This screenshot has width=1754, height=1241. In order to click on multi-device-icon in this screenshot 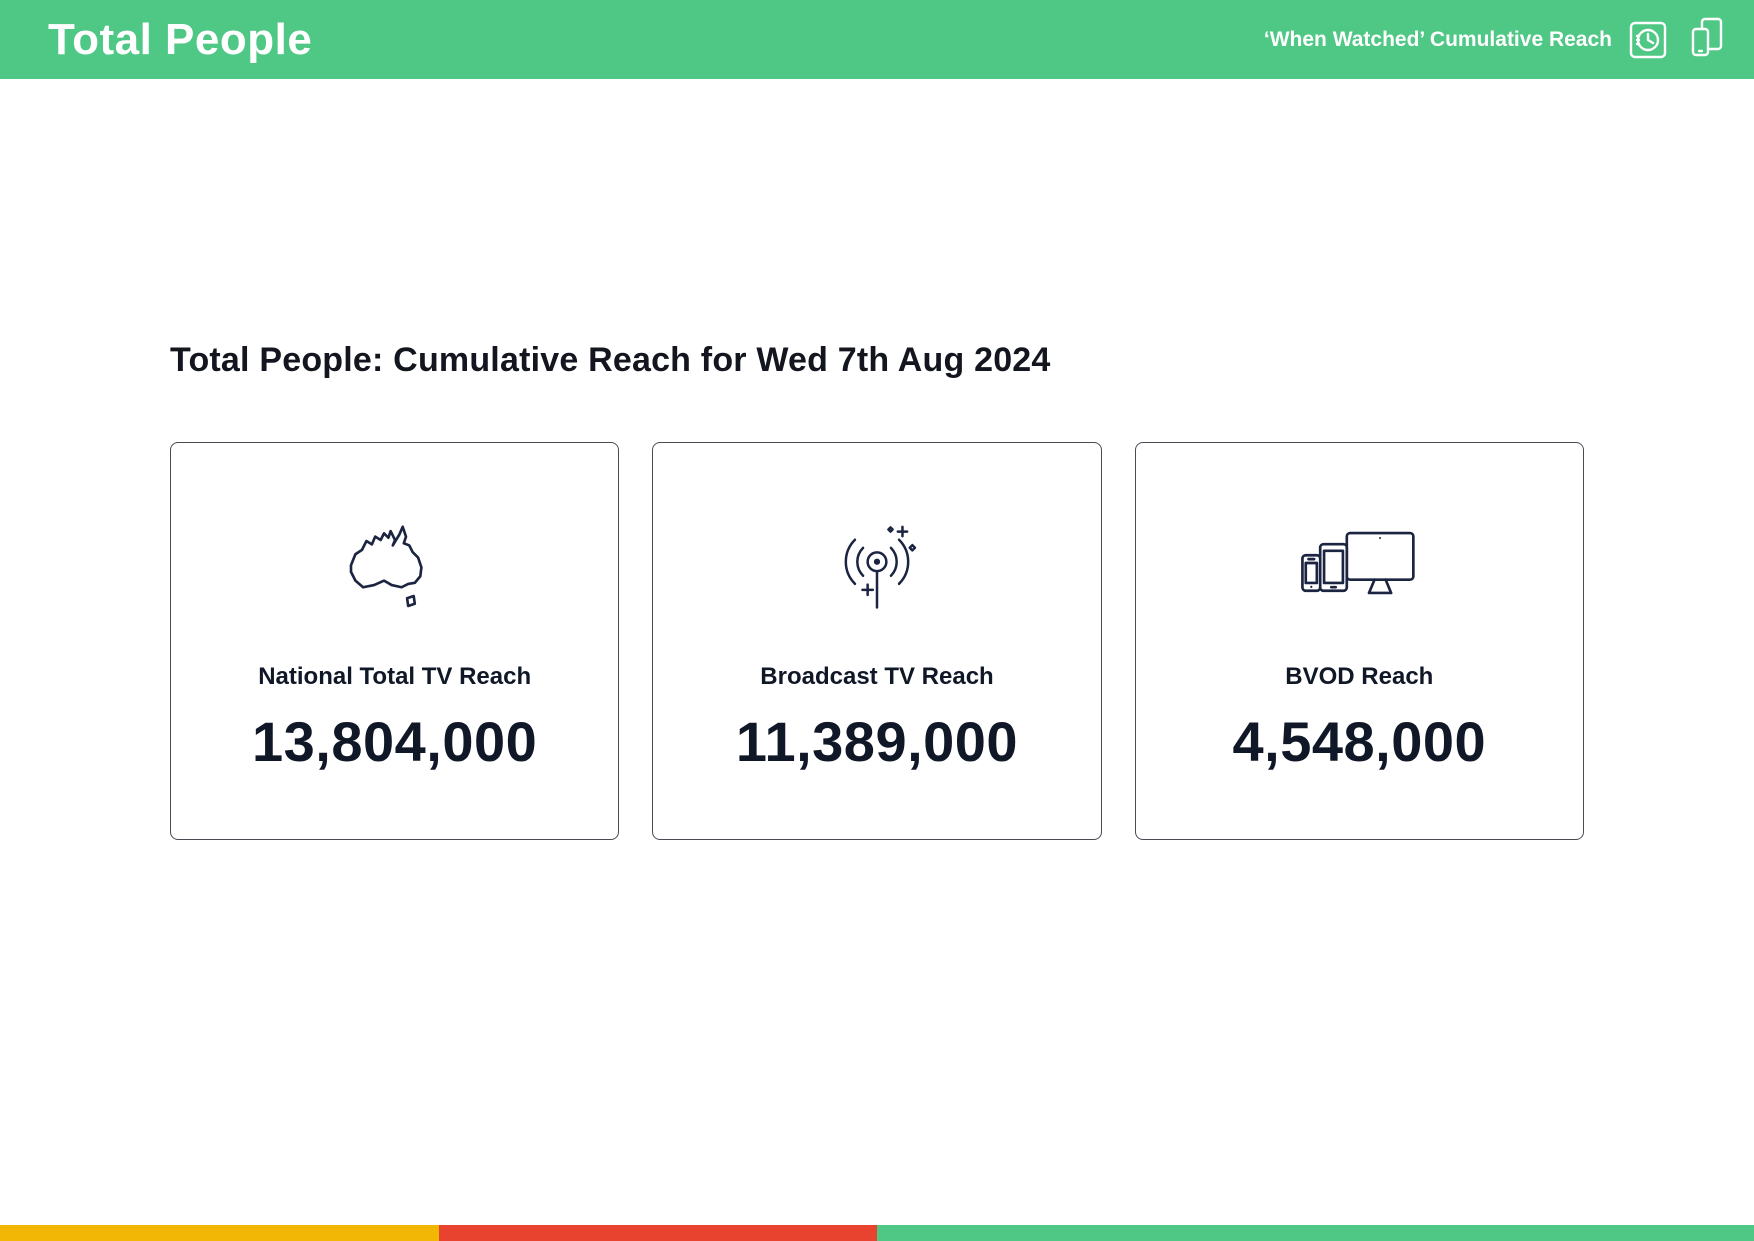, I will do `click(1707, 39)`.